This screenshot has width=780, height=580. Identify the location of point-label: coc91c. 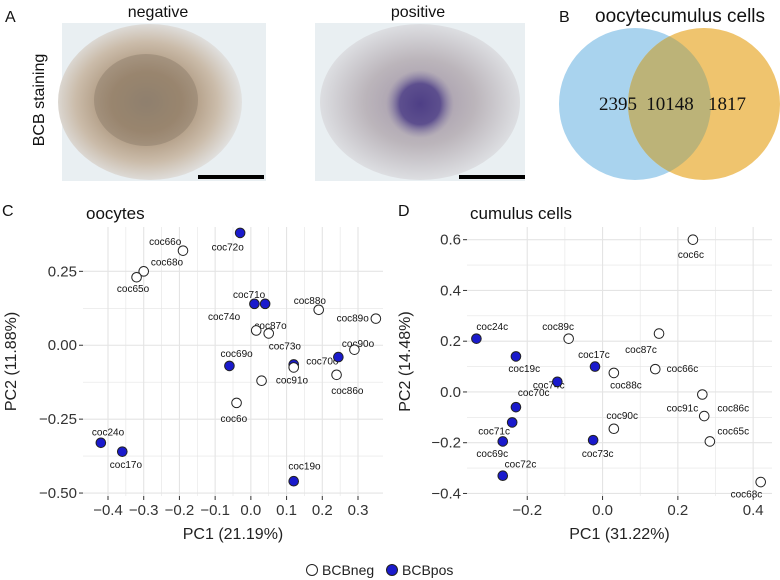
(683, 408).